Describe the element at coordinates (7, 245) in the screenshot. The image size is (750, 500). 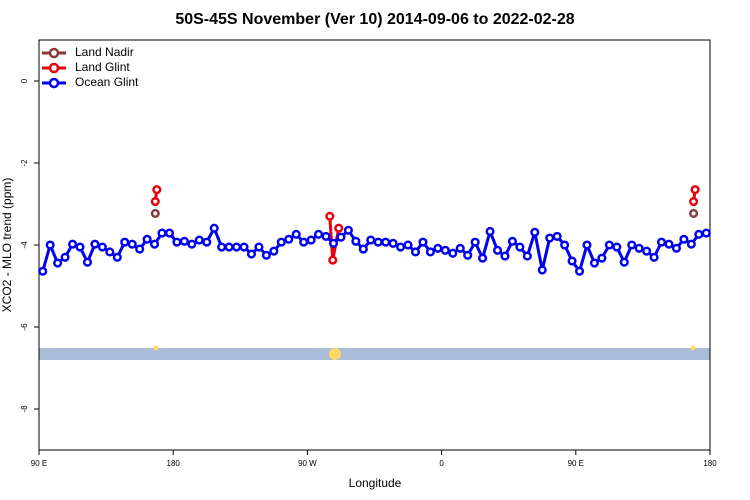
I see `y-axis-label: XCO2 - MLO trend (ppm)` at that location.